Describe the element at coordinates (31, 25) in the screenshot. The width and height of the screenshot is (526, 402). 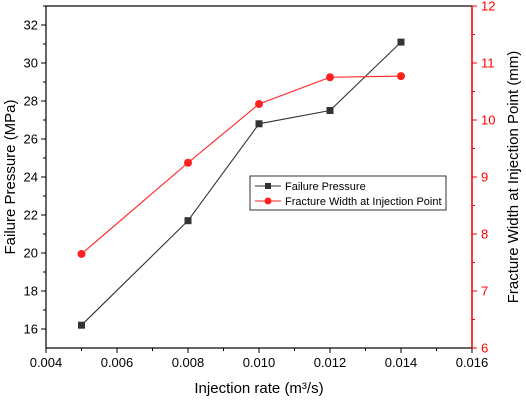
I see `y-tick-label: 32` at that location.